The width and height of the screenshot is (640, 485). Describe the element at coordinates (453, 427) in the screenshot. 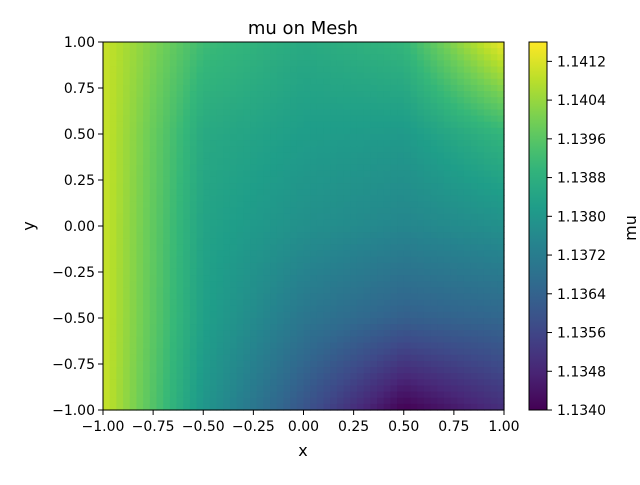

I see `x-tick-label: 0.75` at that location.